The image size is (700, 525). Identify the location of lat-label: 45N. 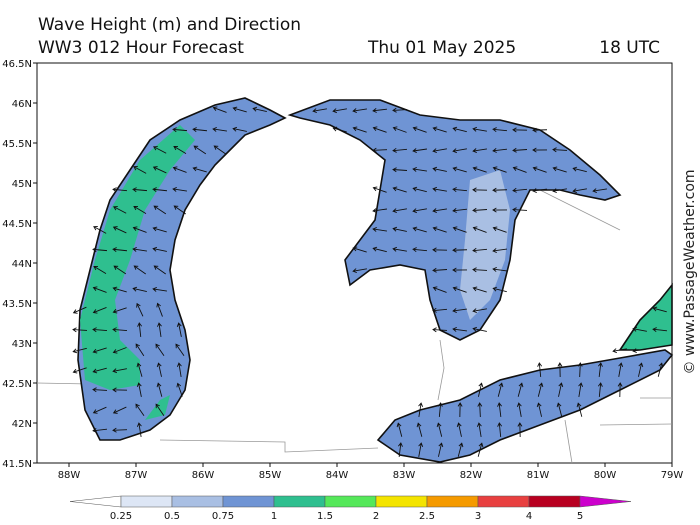
(22, 184).